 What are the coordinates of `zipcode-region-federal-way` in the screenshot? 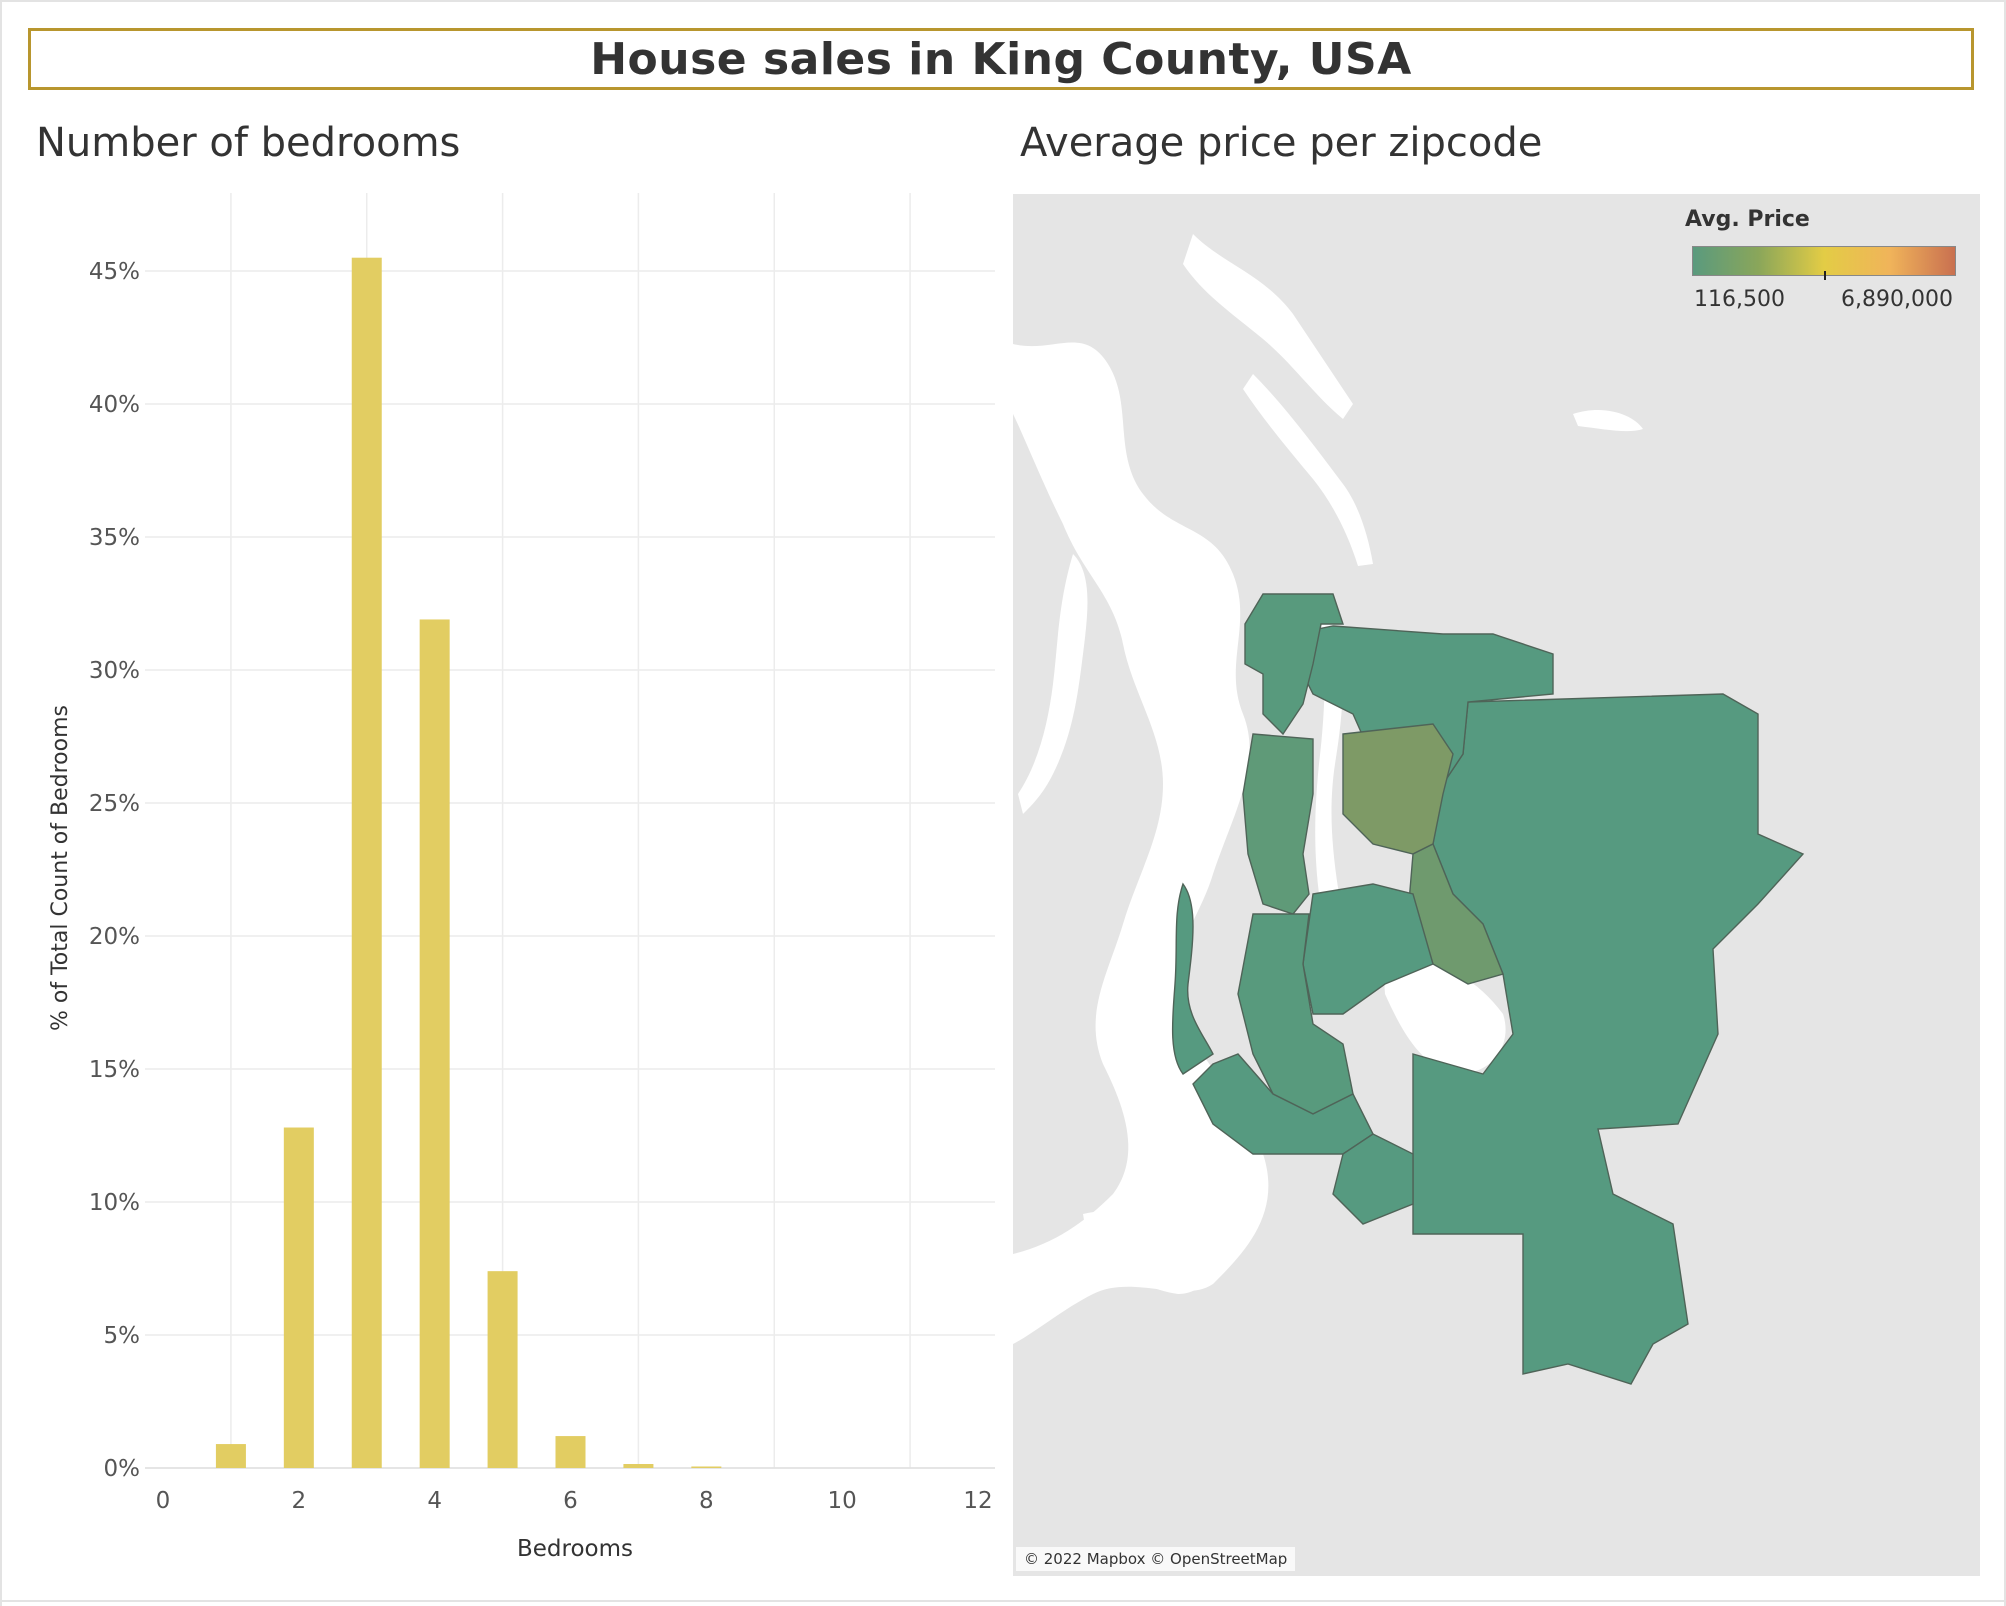 It's located at (1283, 1104).